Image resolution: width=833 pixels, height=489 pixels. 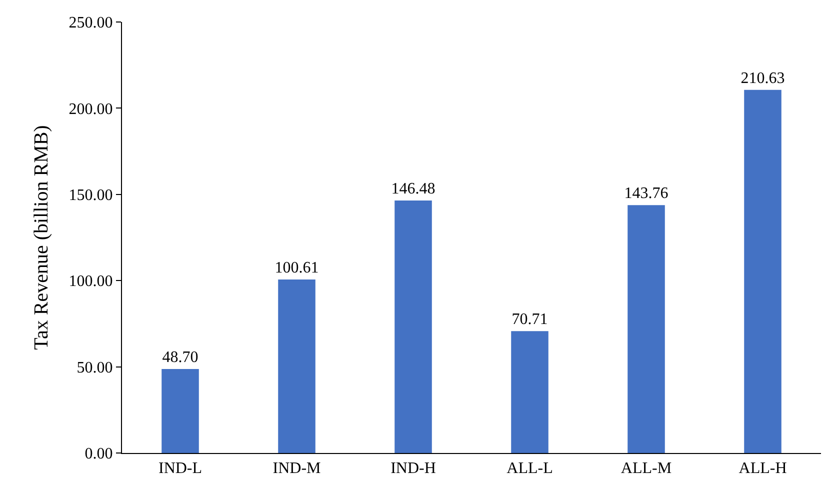 I want to click on y-axis-title: Tax Revenue (billion RMB), so click(x=41, y=237).